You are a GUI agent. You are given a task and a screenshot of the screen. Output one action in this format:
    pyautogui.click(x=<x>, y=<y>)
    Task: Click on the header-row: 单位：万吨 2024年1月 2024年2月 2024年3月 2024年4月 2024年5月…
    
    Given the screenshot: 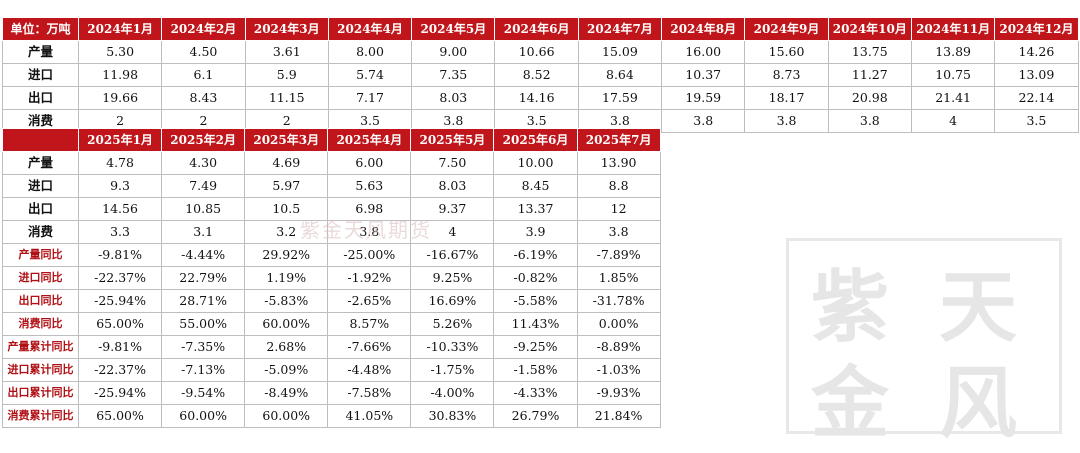 What is the action you would take?
    pyautogui.click(x=540, y=29)
    